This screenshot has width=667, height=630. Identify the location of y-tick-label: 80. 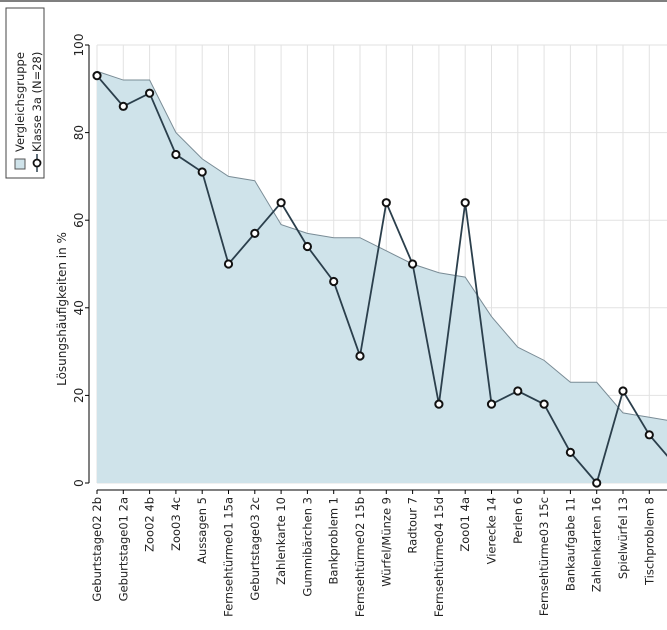
(79, 132).